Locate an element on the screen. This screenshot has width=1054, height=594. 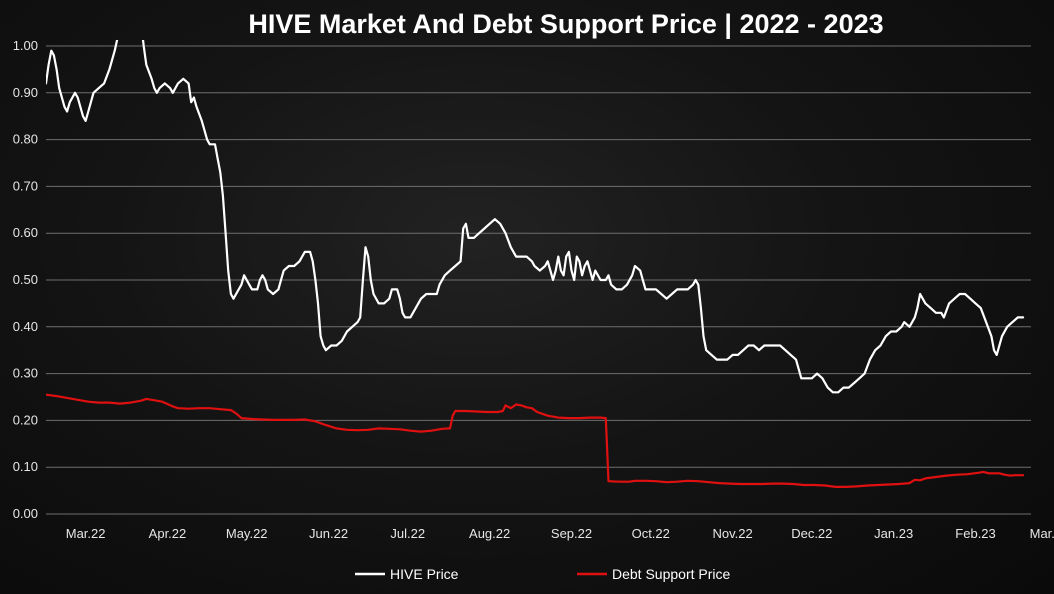
x-tick-label: Oct.22 is located at coordinates (651, 533).